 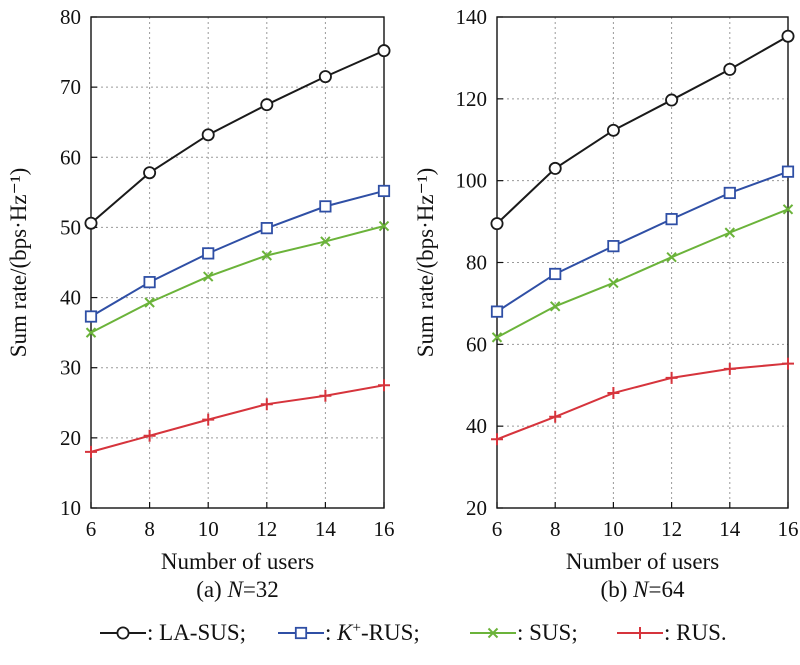 What do you see at coordinates (472, 17) in the screenshot?
I see `y-tick-label: 140` at bounding box center [472, 17].